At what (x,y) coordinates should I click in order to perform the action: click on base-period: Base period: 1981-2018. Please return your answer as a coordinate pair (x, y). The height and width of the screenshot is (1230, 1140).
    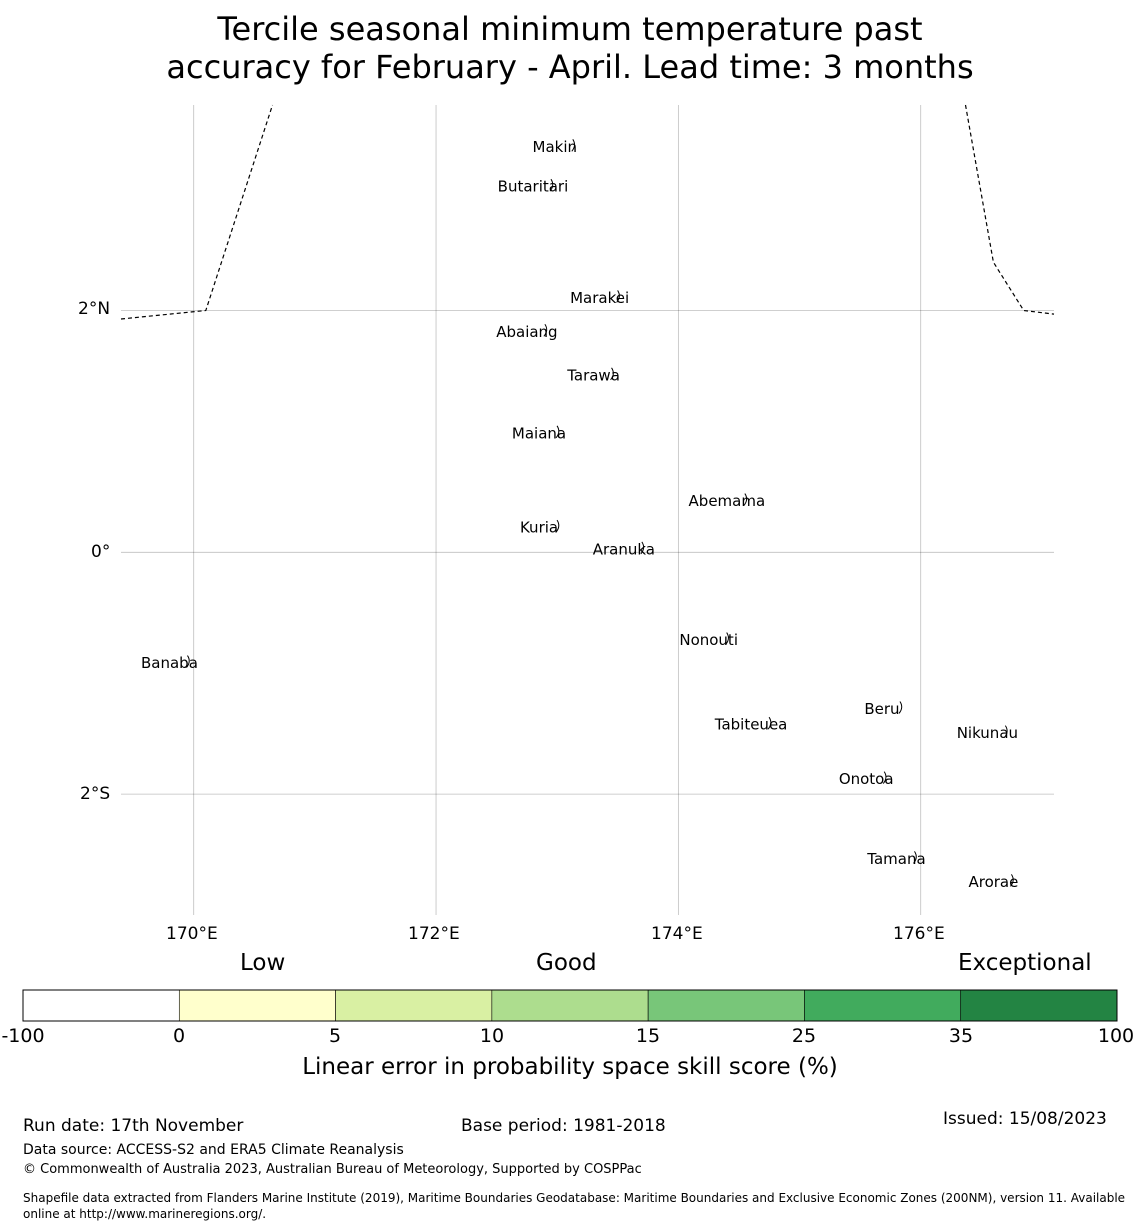
    Looking at the image, I should click on (563, 1126).